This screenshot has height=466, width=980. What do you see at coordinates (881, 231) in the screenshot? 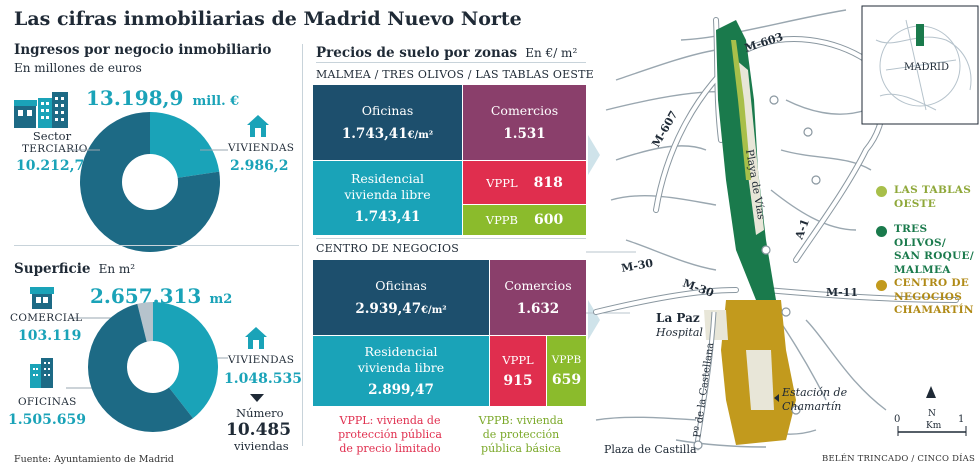
I see `legend-dot-tres-olivos` at bounding box center [881, 231].